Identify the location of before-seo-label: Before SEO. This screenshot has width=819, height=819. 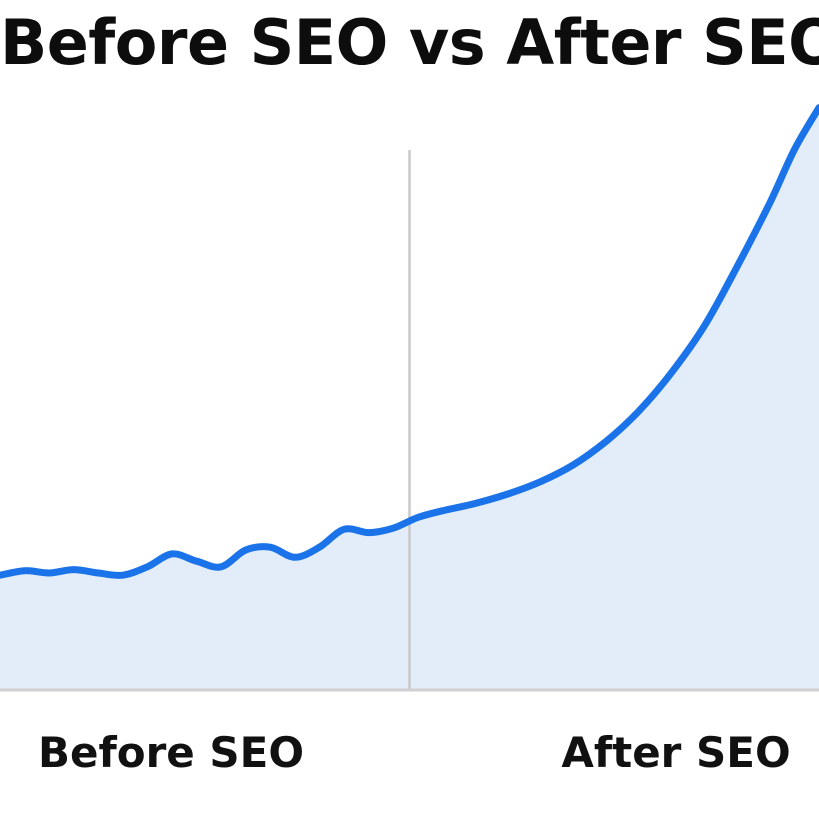
(171, 752).